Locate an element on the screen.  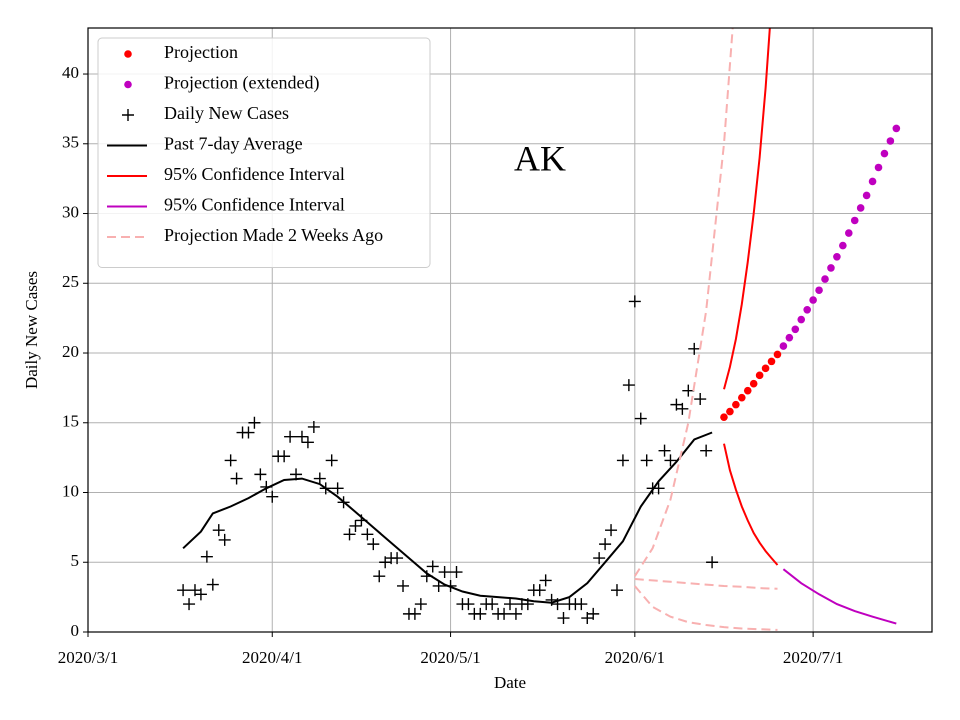
legend-label: Daily New Cases is located at coordinates (226, 113).